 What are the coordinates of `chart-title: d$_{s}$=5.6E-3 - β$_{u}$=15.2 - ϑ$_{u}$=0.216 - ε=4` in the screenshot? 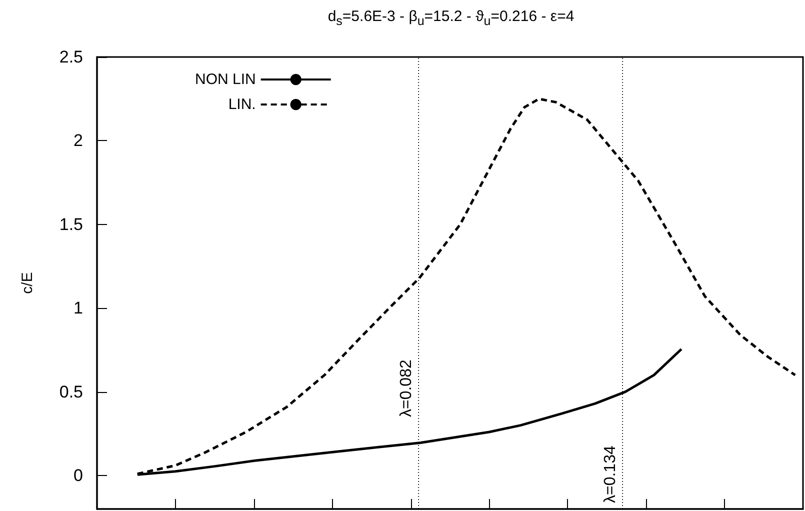 It's located at (451, 18).